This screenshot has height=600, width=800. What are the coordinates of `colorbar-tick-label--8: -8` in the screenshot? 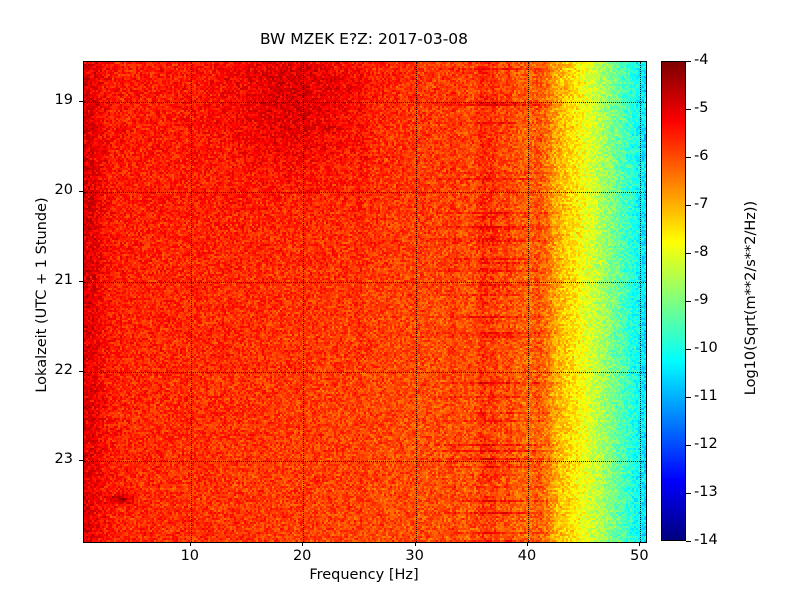 It's located at (701, 252).